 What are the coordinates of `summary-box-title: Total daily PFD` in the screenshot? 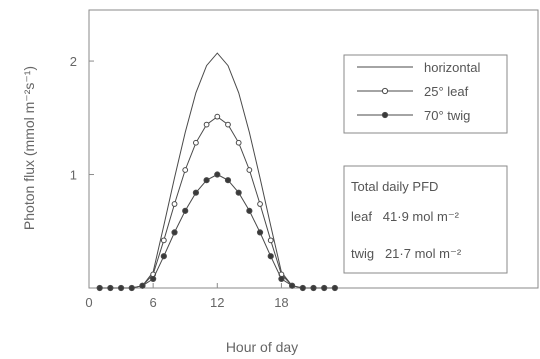 It's located at (394, 186).